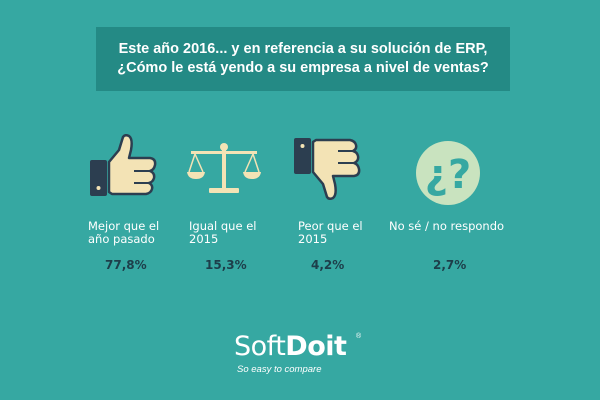  I want to click on category-label-peor: Peor que el 2015, so click(330, 232).